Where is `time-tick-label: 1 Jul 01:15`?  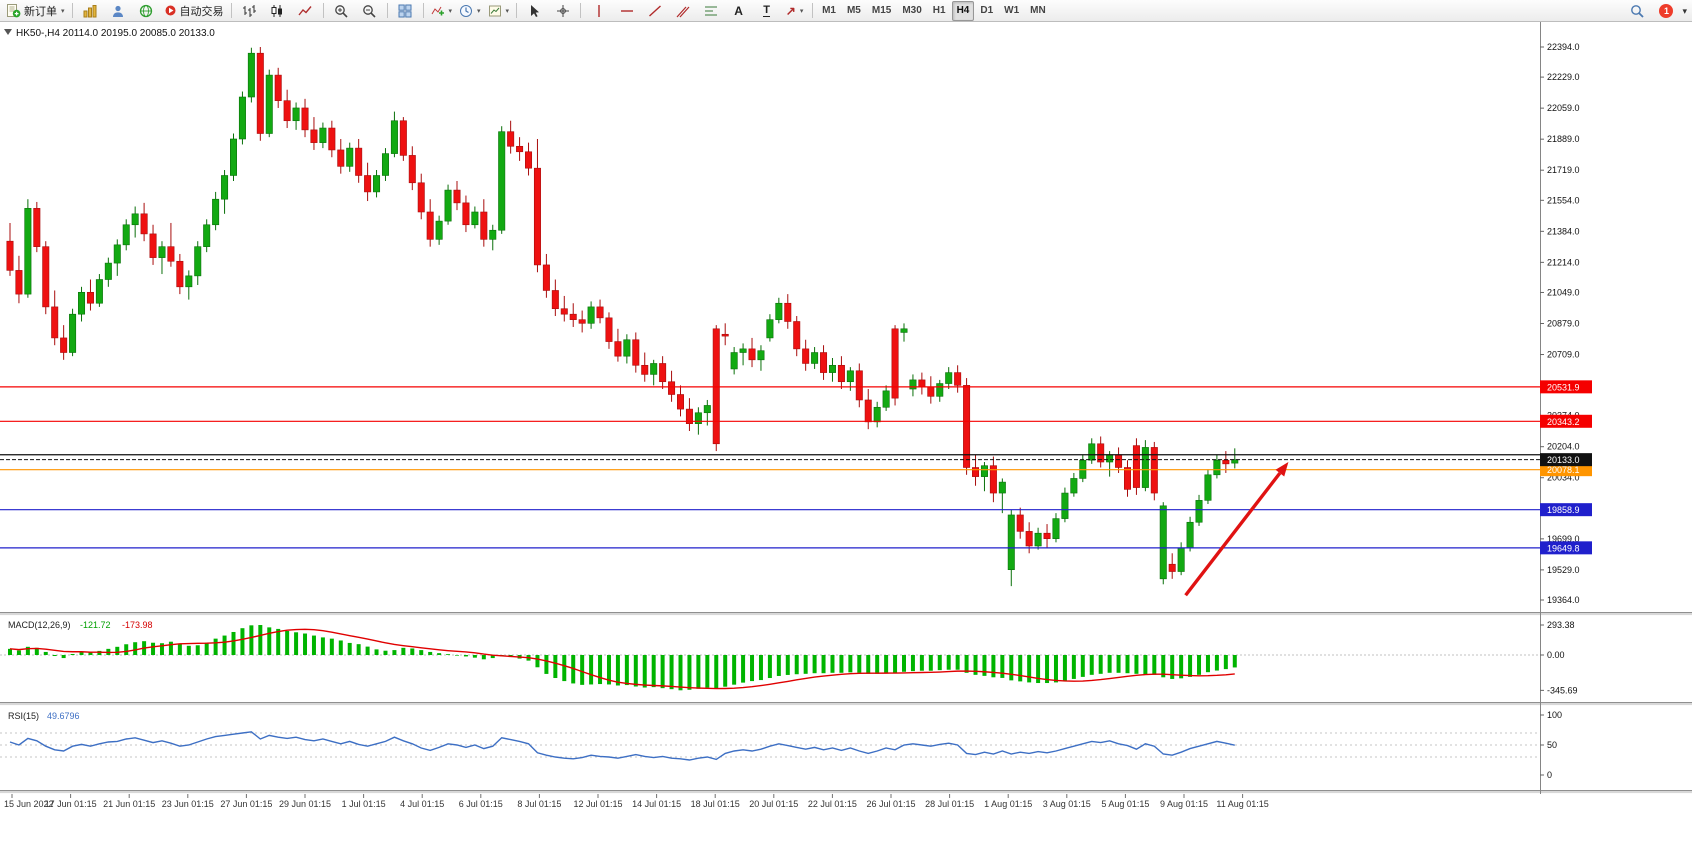
time-tick-label: 1 Jul 01:15 is located at coordinates (364, 804).